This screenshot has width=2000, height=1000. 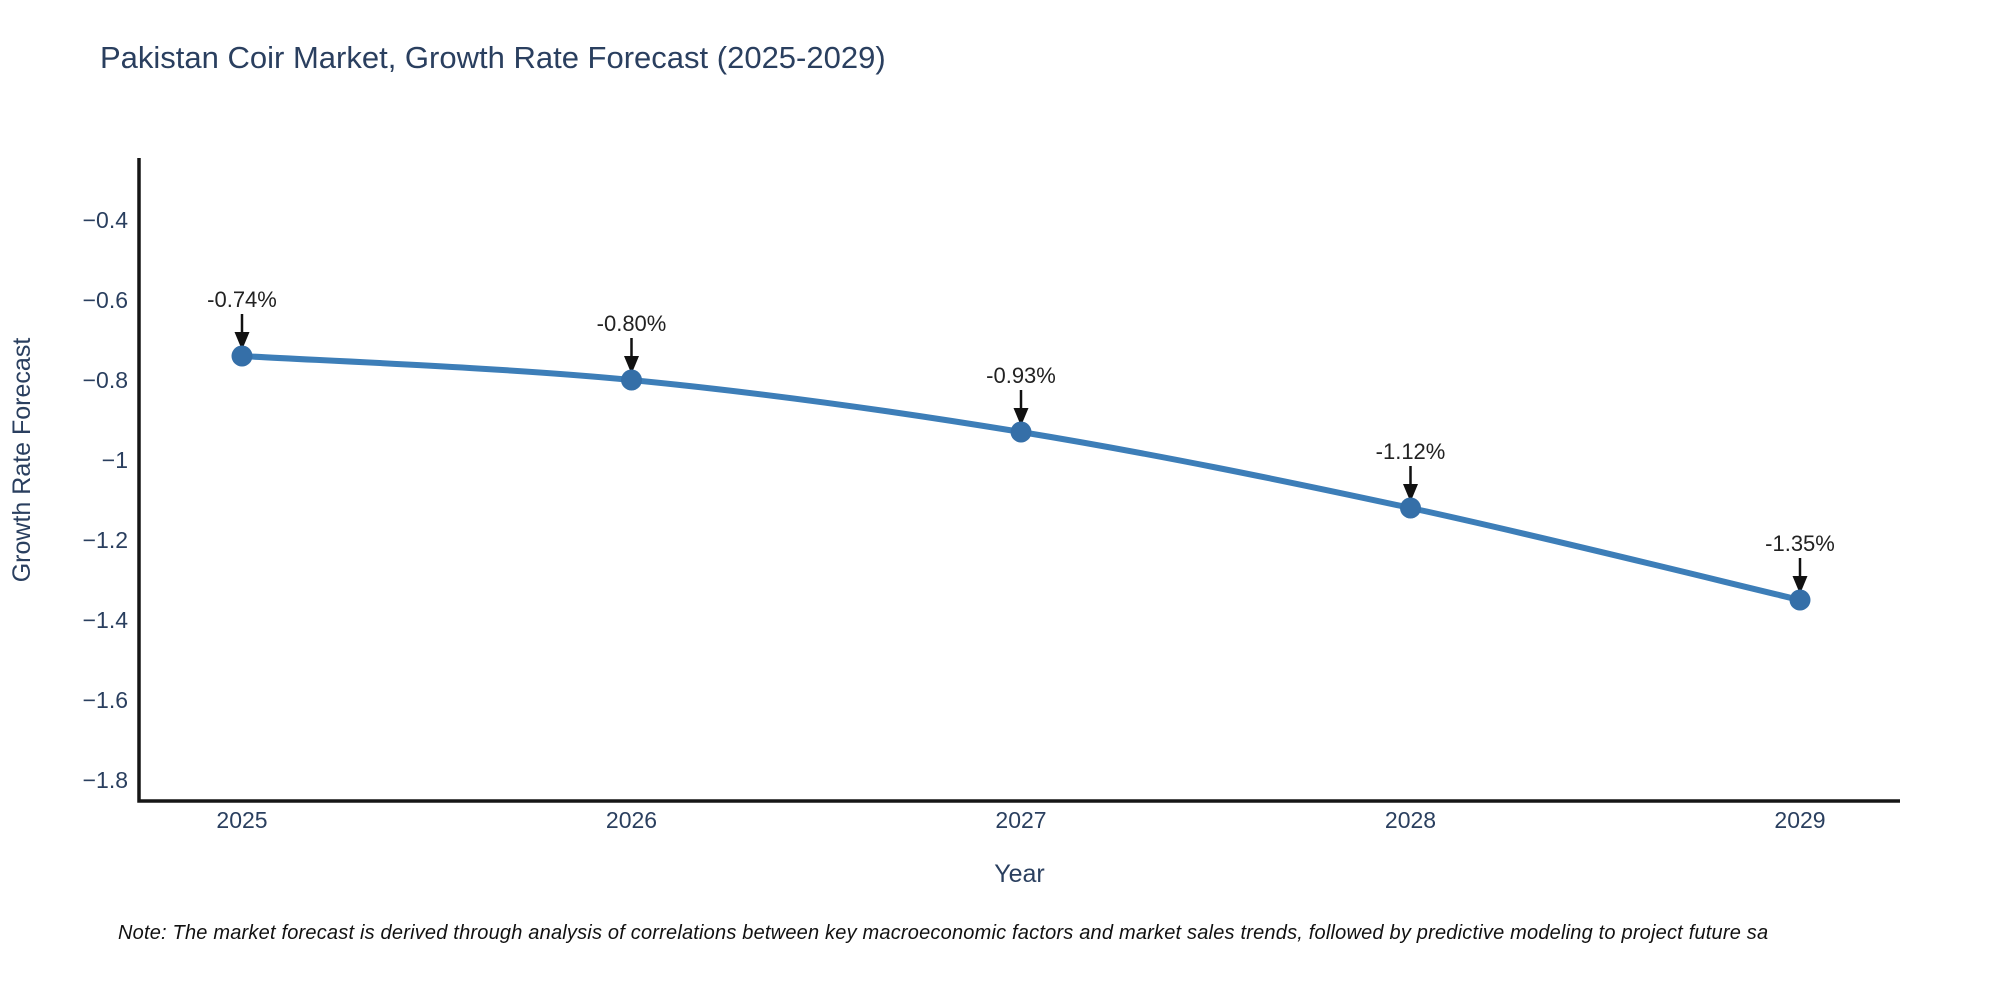 I want to click on x-tick-label: 2028, so click(x=1410, y=820).